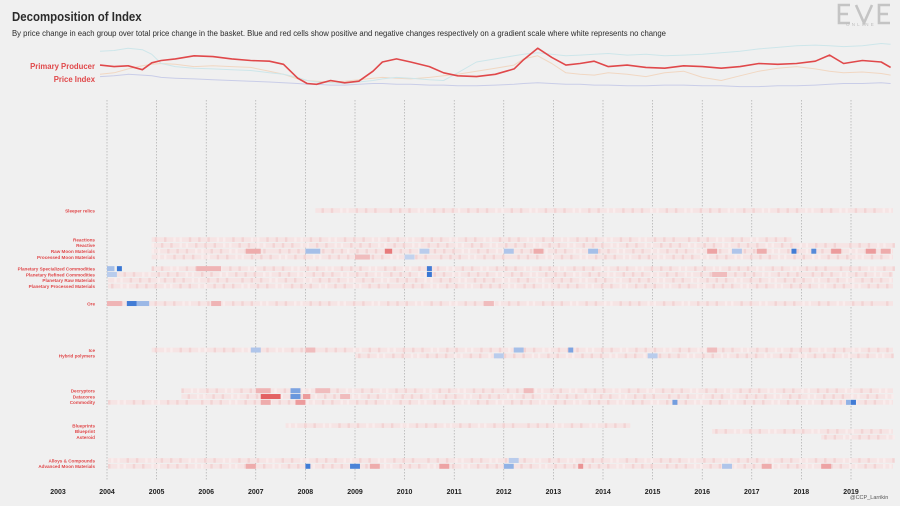 The width and height of the screenshot is (900, 506). Describe the element at coordinates (603, 492) in the screenshot. I see `x-tick-label: 2014` at that location.